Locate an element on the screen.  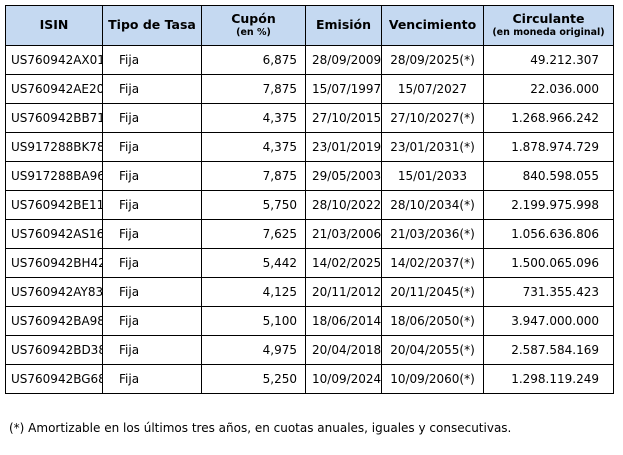
cell-emision: 28/10/2022 is located at coordinates (343, 205).